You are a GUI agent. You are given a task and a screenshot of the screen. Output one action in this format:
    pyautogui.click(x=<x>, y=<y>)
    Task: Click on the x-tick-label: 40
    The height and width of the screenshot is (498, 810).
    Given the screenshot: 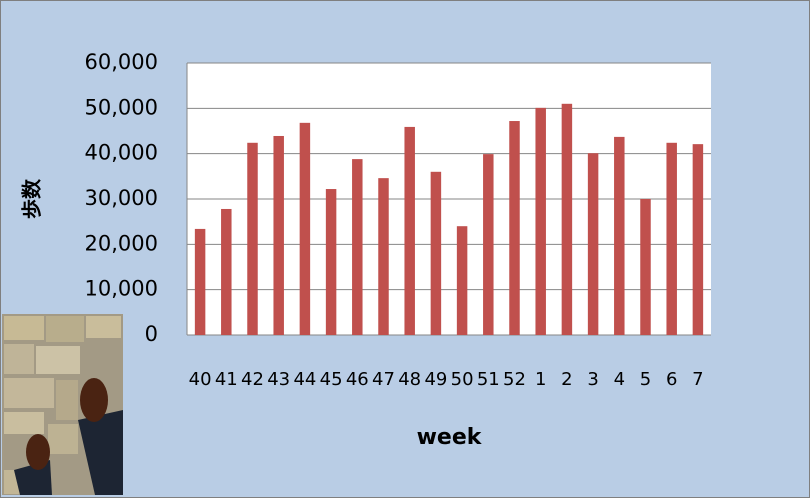 What is the action you would take?
    pyautogui.click(x=200, y=379)
    